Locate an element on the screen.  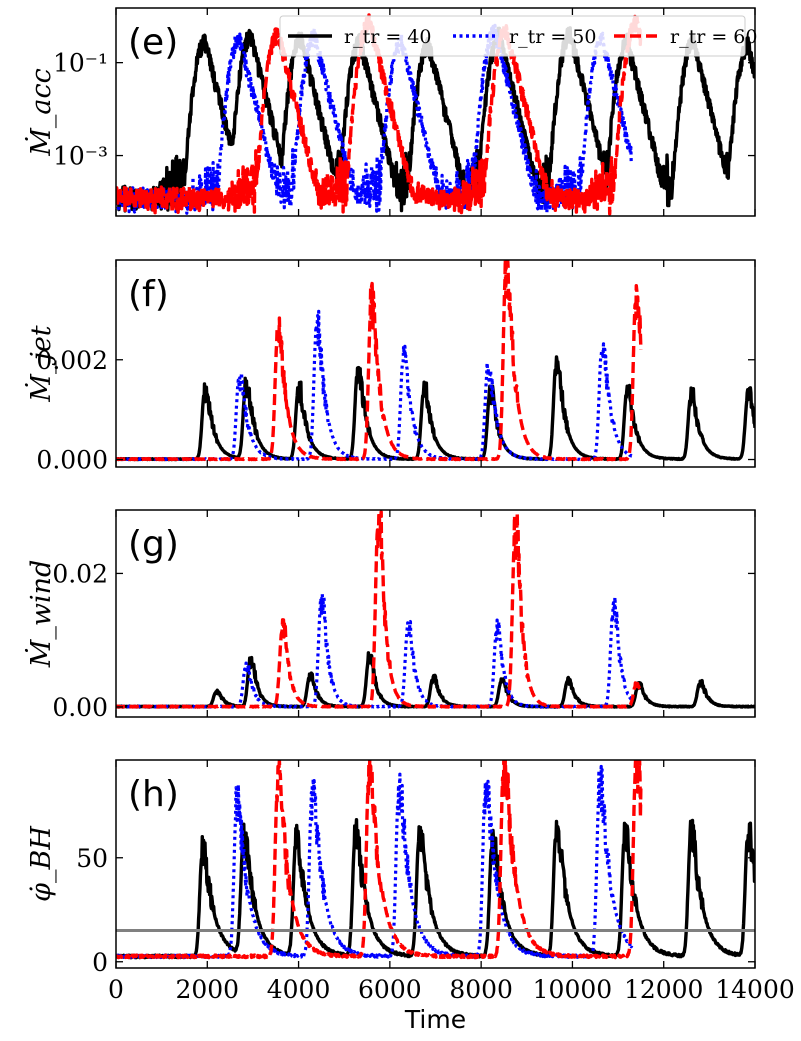
series-line-g-rtr60 is located at coordinates (379, 609).